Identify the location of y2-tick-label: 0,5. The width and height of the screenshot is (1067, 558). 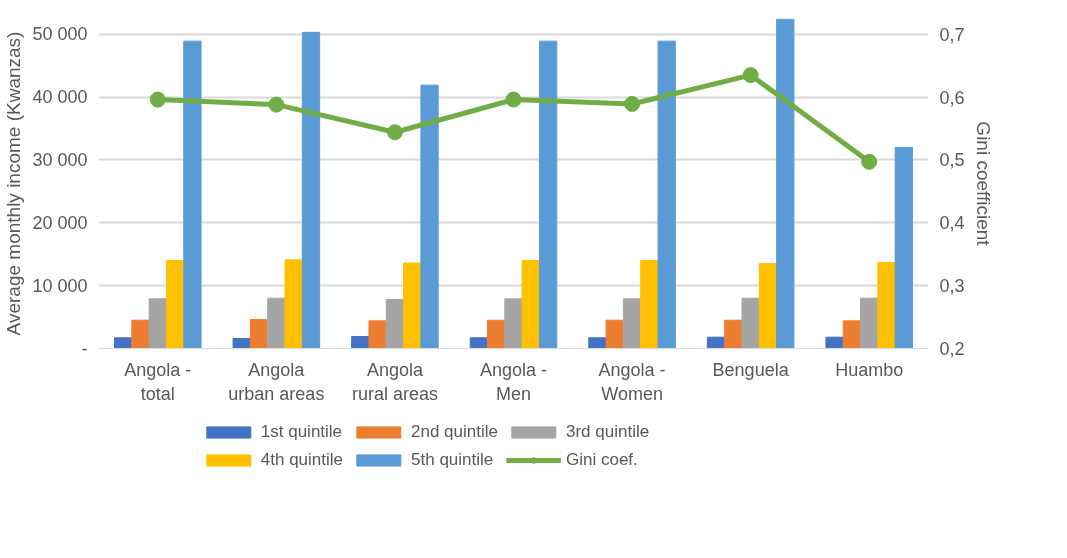
(952, 160).